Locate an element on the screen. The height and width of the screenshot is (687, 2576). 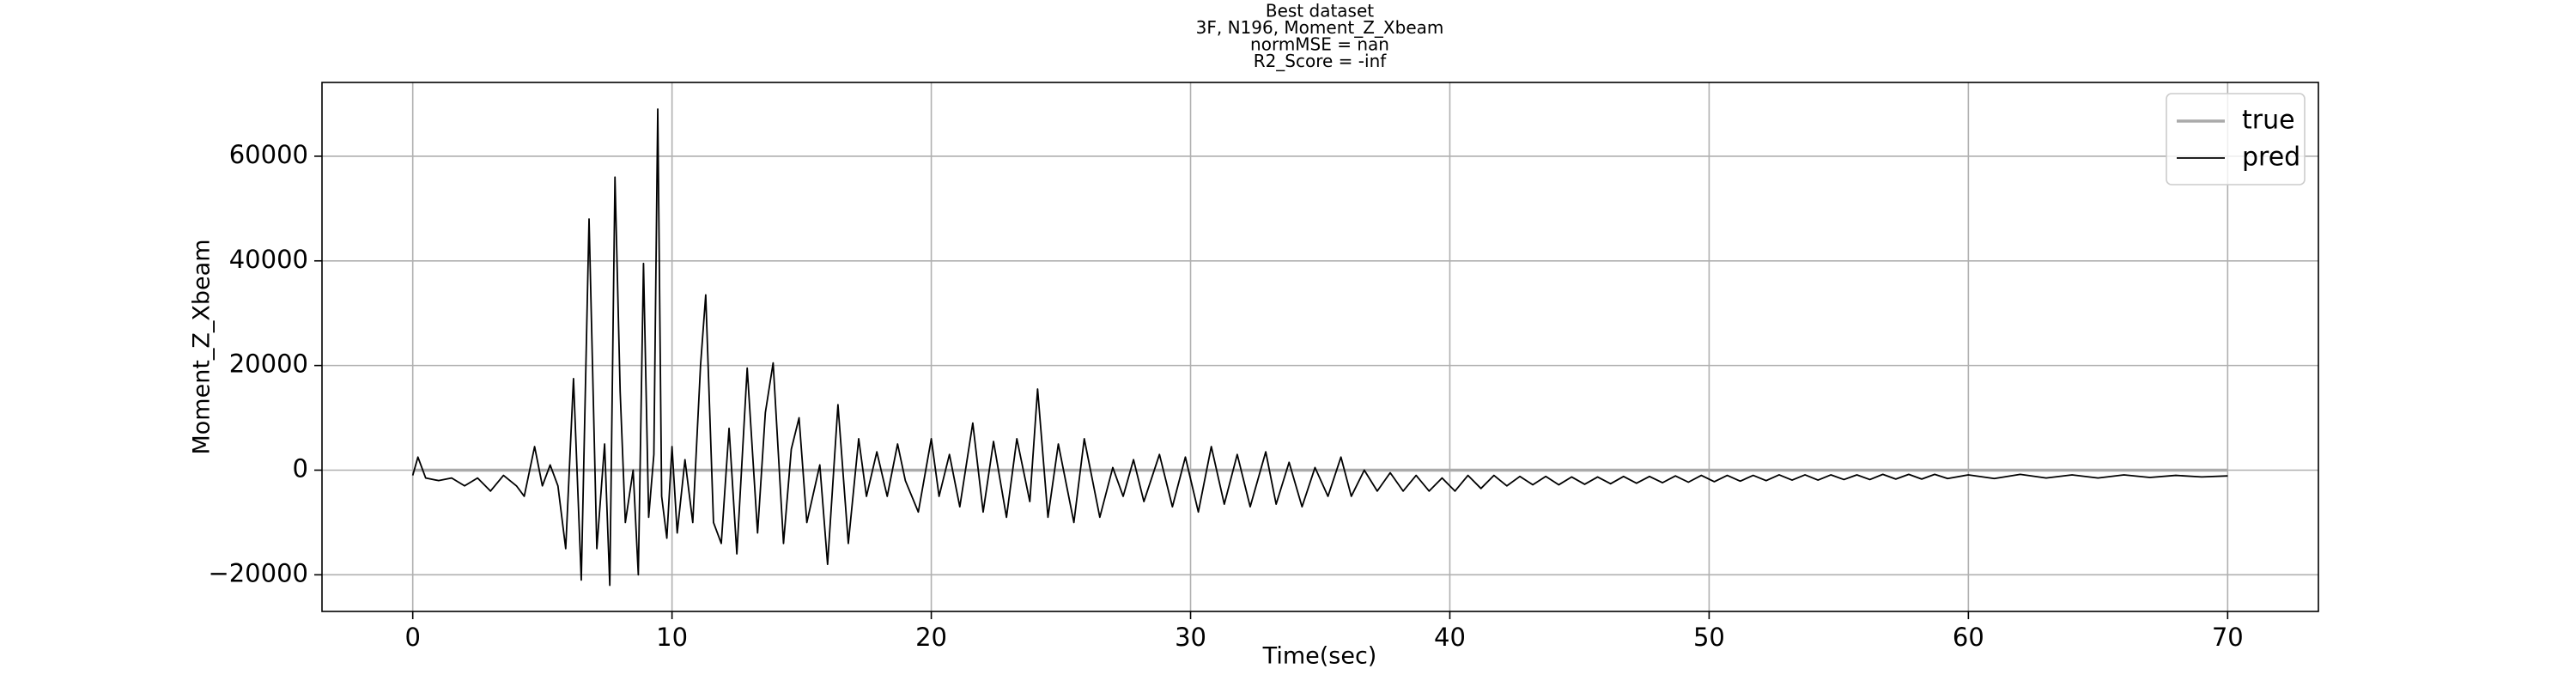
x-tick-label: 40 is located at coordinates (1450, 637).